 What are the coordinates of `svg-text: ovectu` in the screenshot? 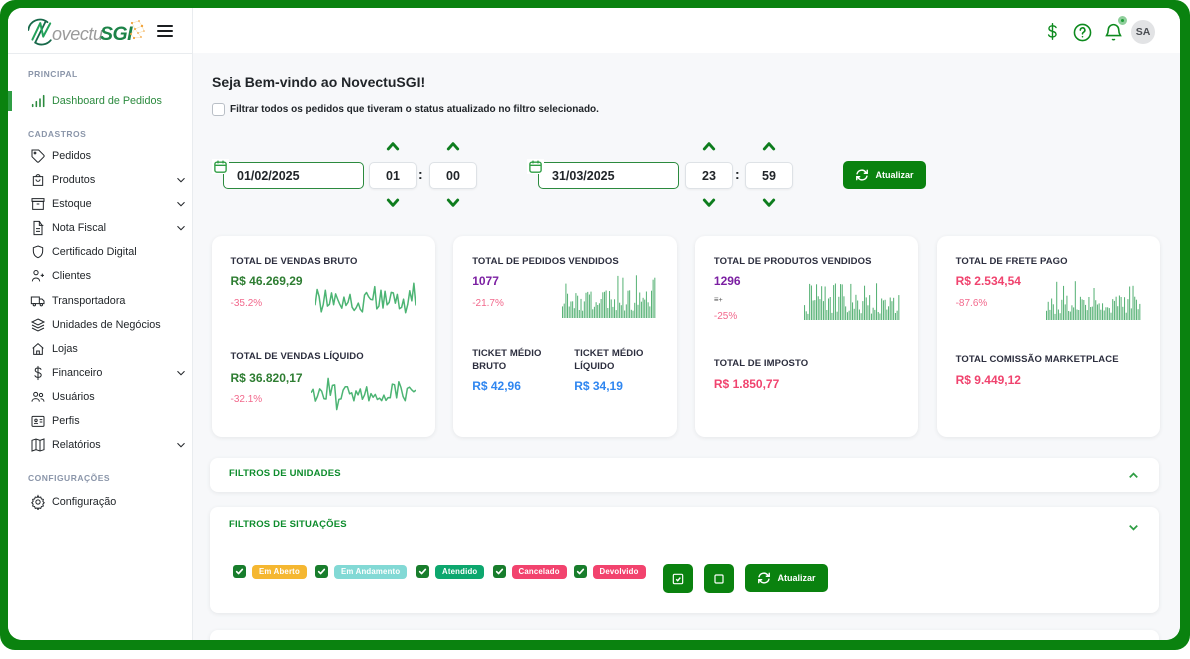 It's located at (77, 34).